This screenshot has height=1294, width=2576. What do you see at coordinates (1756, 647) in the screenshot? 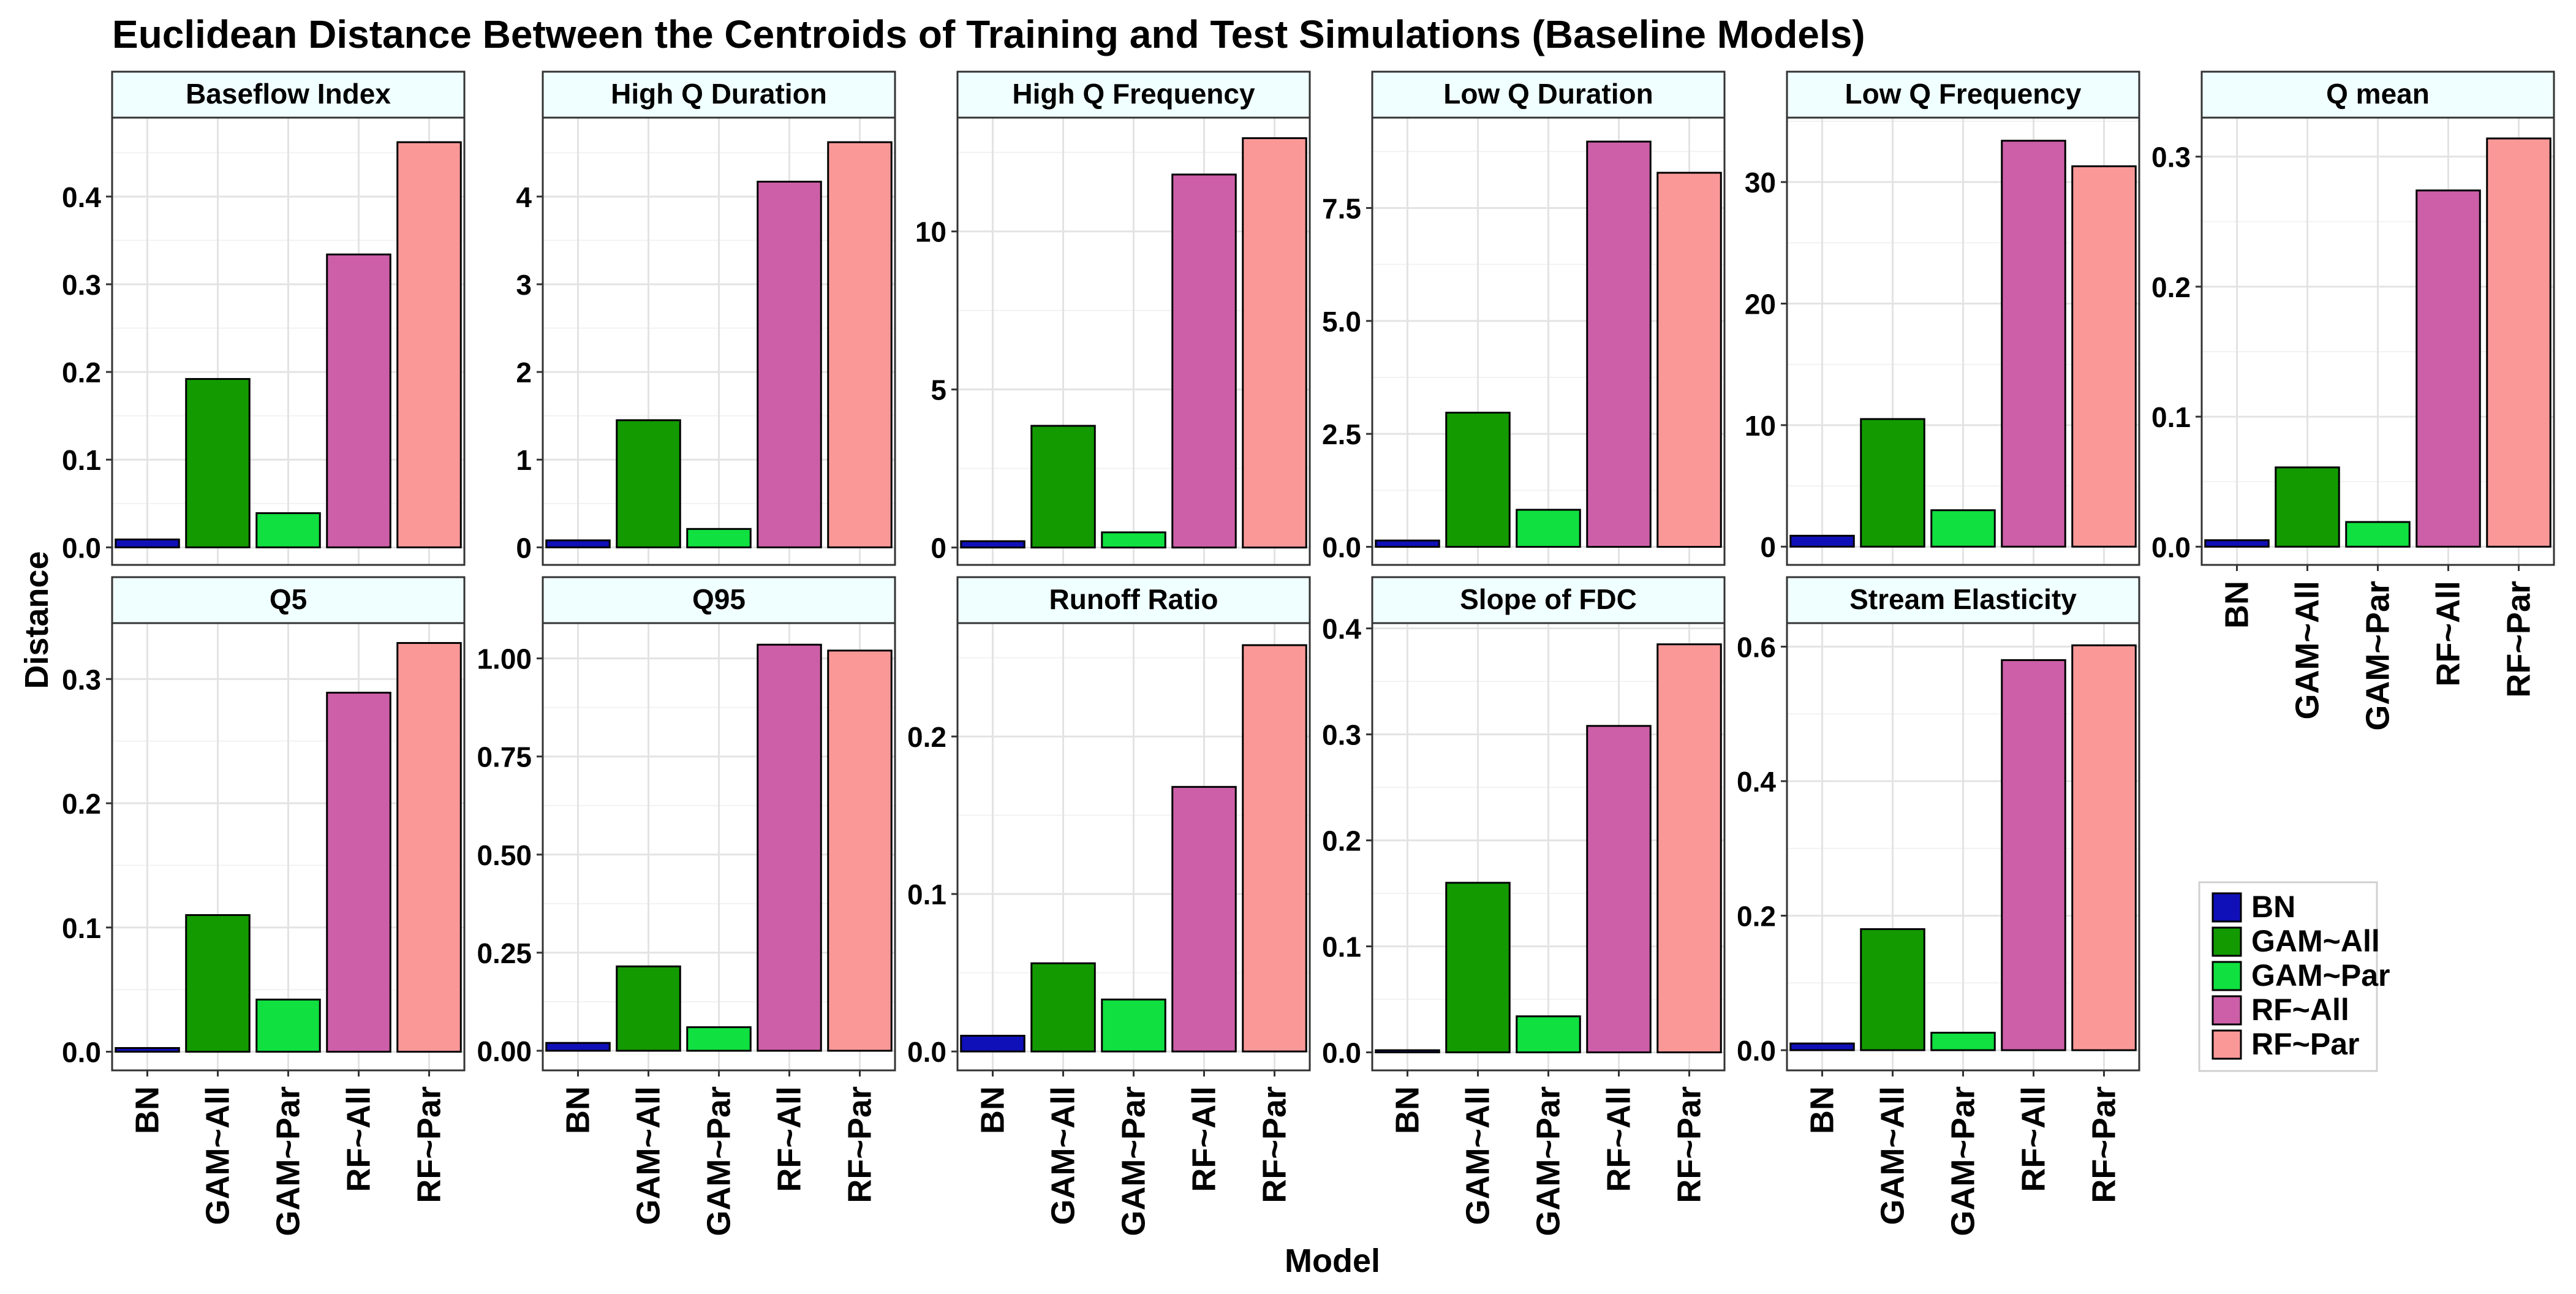
I see `panel-stream-elasticity-y-tick-label: 0.6` at bounding box center [1756, 647].